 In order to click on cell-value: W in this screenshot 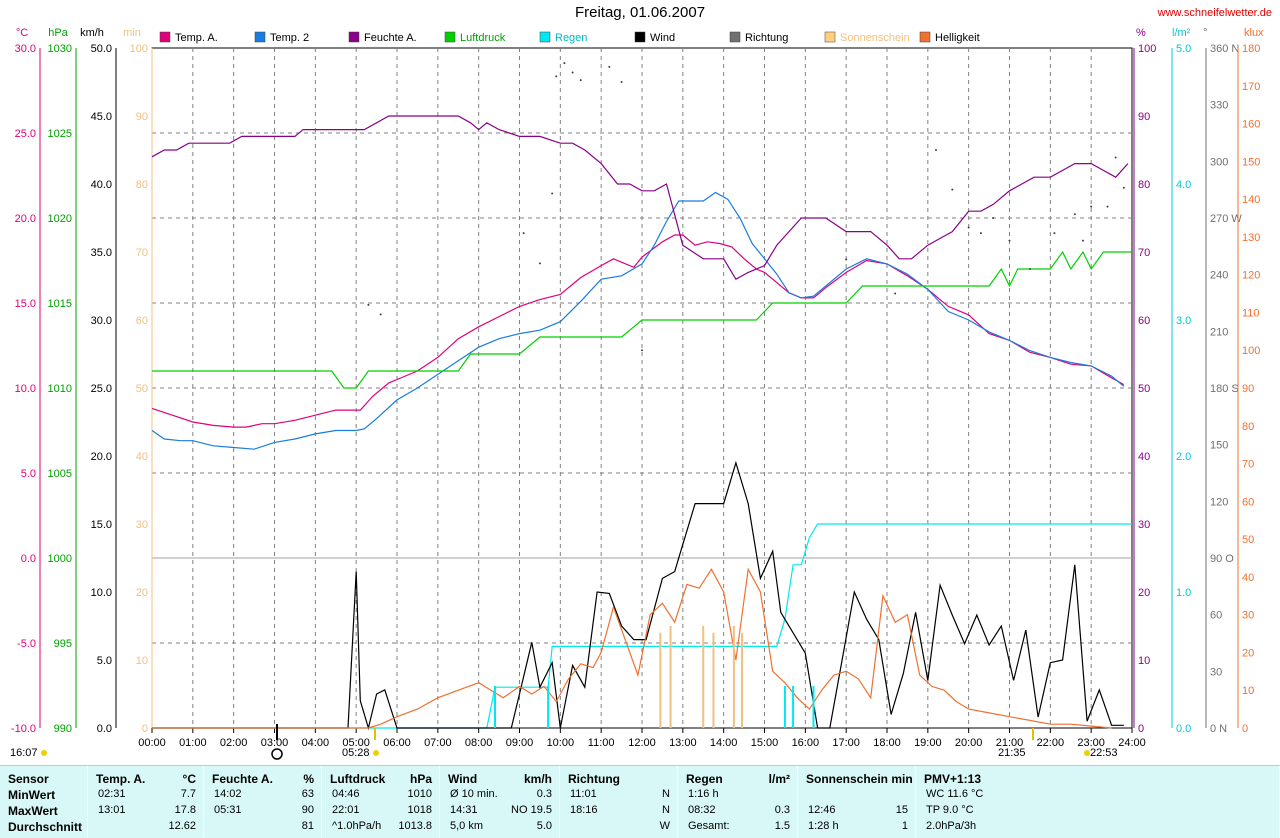, I will do `click(664, 826)`.